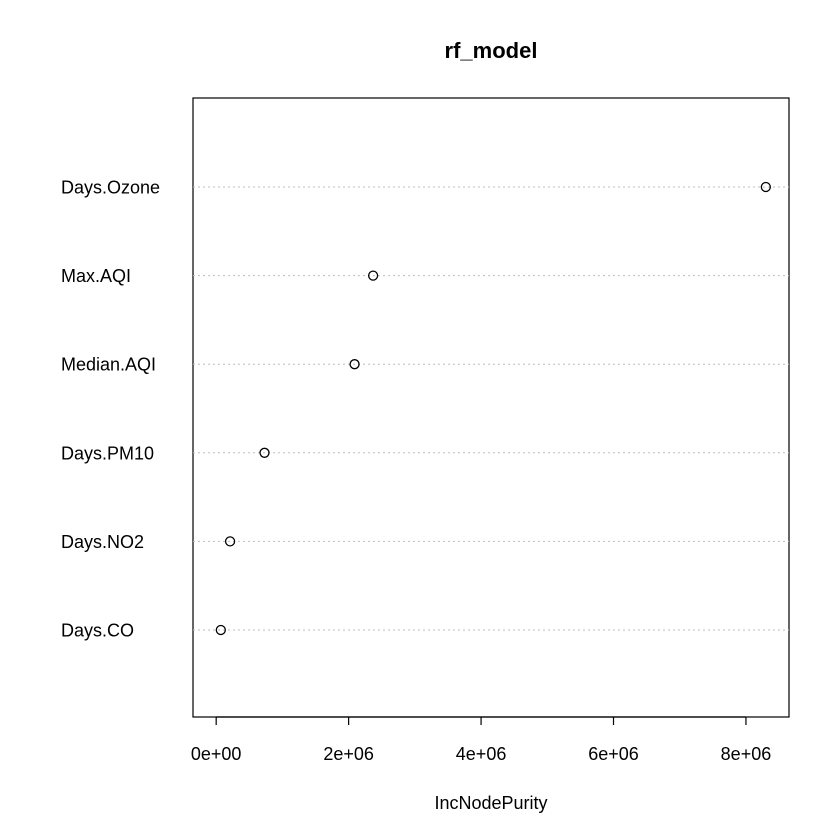 The height and width of the screenshot is (840, 840). I want to click on x-tick-label-4: 8e+06, so click(746, 754).